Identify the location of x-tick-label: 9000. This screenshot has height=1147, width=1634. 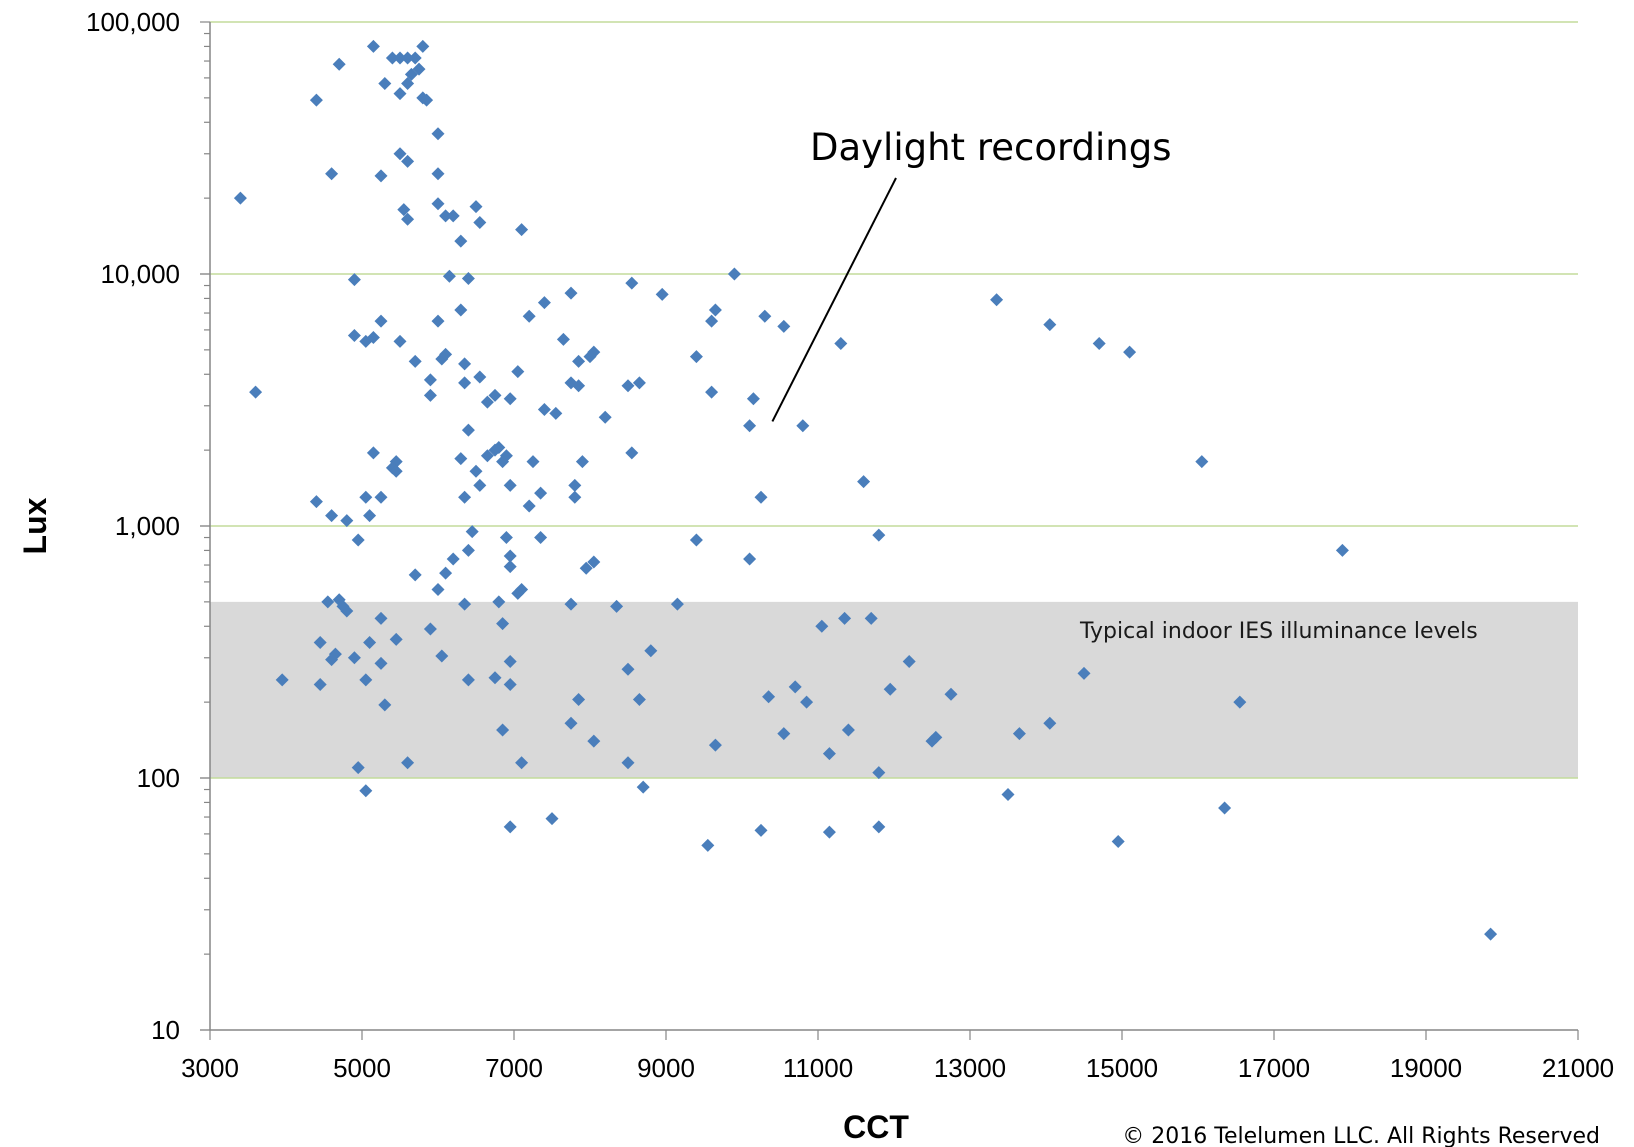
(666, 1068).